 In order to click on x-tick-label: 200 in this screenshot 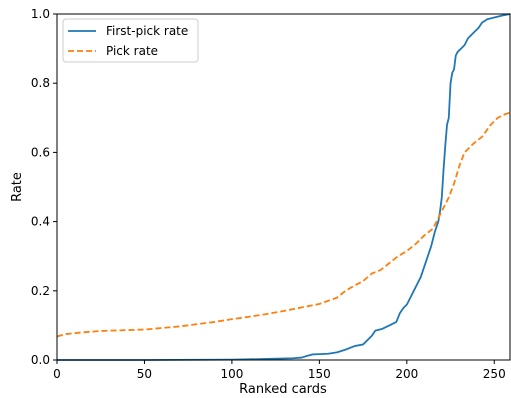, I will do `click(406, 374)`.